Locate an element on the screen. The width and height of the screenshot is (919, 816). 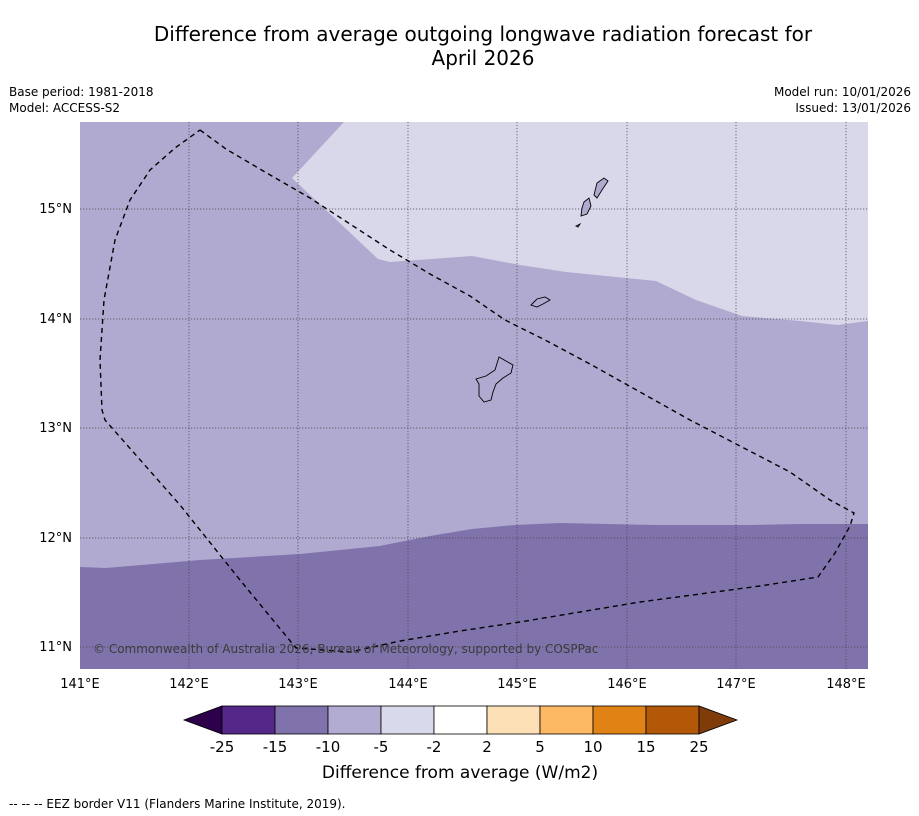
colorbar-ticks: -25 -15 -10 -5 -2 2 5 10 15 25 is located at coordinates (459, 747).